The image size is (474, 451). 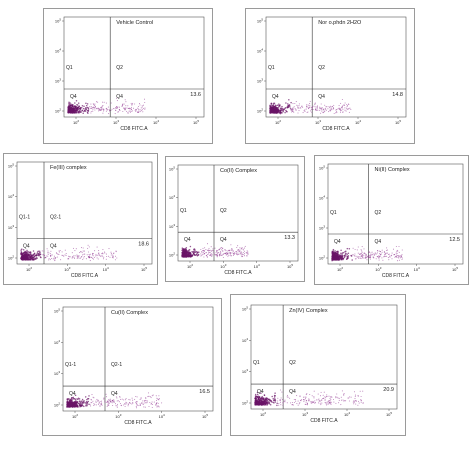 What do you see at coordinates (238, 273) in the screenshot?
I see `x-axis-label: CD8 FITC.A` at bounding box center [238, 273].